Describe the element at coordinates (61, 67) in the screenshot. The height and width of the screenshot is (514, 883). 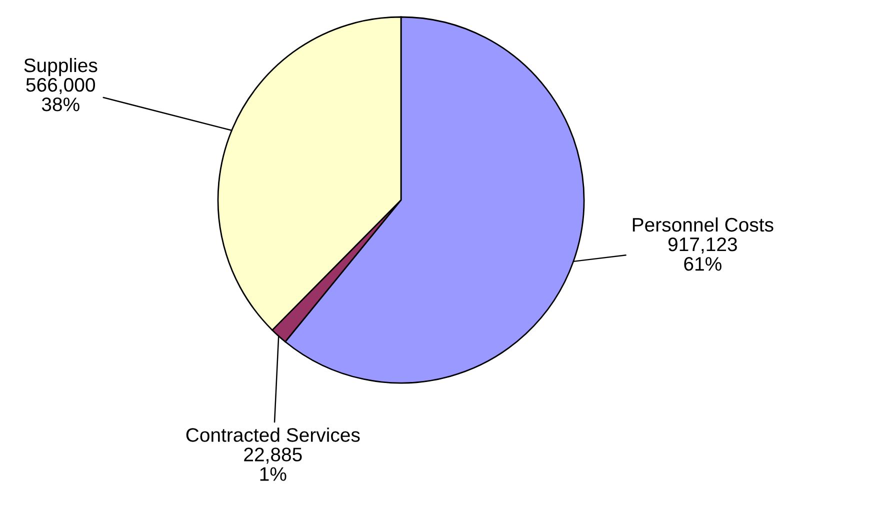
I see `slice-label: Supplies` at that location.